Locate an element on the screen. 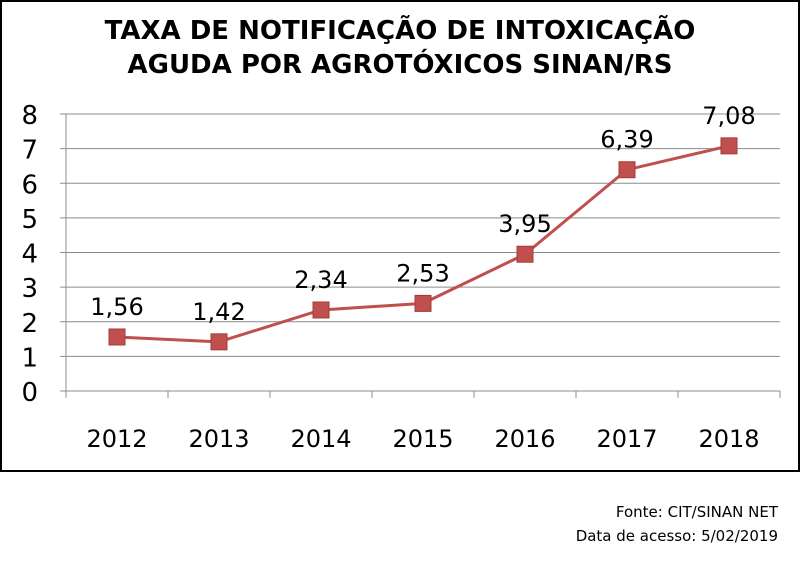  x-tick-label: 2013 is located at coordinates (218, 439).